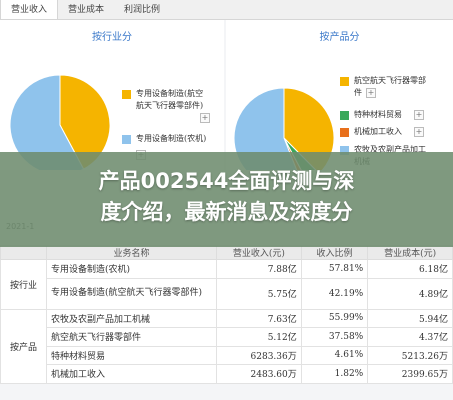 This screenshot has height=400, width=453. What do you see at coordinates (131, 269) in the screenshot?
I see `business-name: 专用设备制造(农机)` at bounding box center [131, 269].